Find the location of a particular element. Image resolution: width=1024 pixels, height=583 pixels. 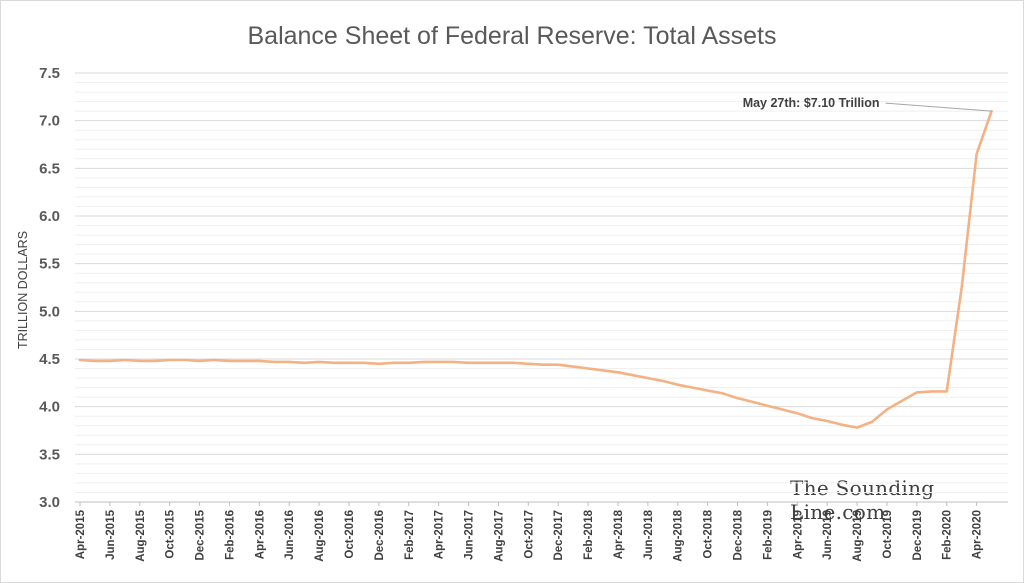

x-tick-label: Dec-2019 is located at coordinates (918, 535).